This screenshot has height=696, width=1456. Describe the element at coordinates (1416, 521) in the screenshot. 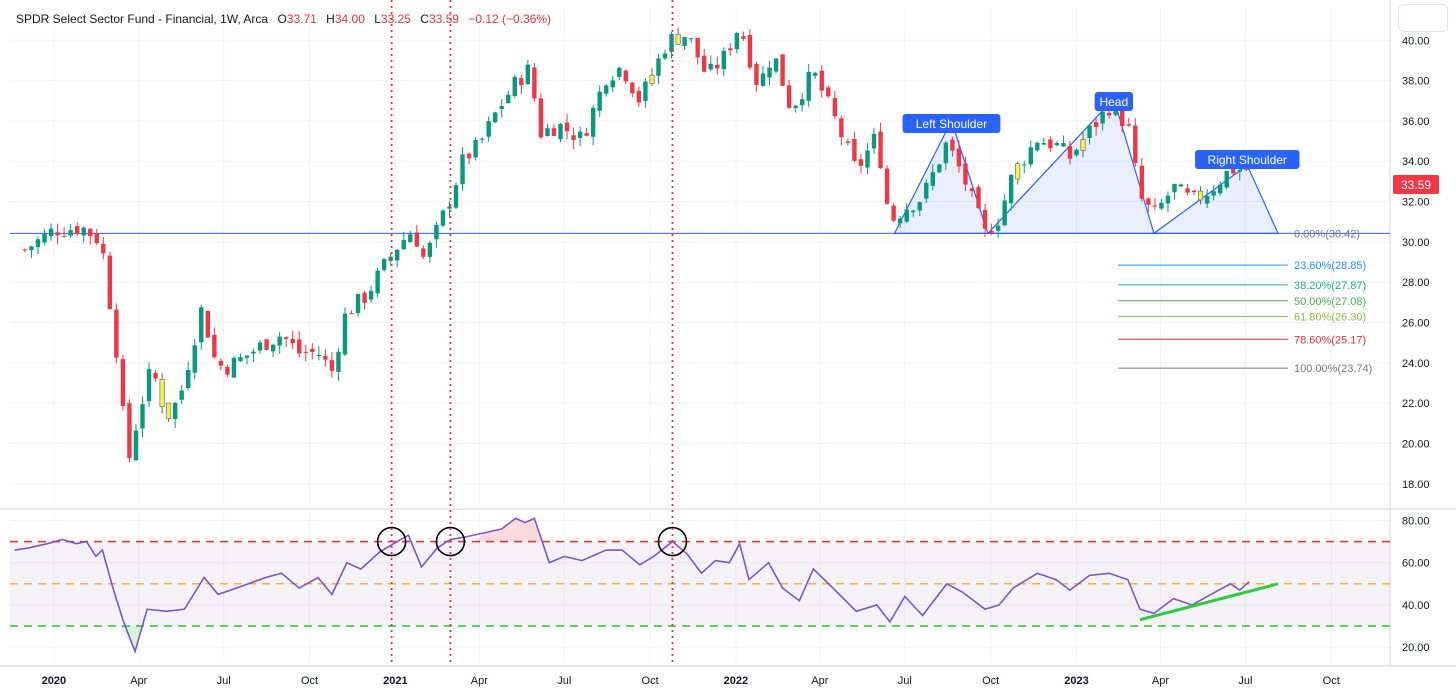

I see `rsi-tick-label: 80.00` at that location.